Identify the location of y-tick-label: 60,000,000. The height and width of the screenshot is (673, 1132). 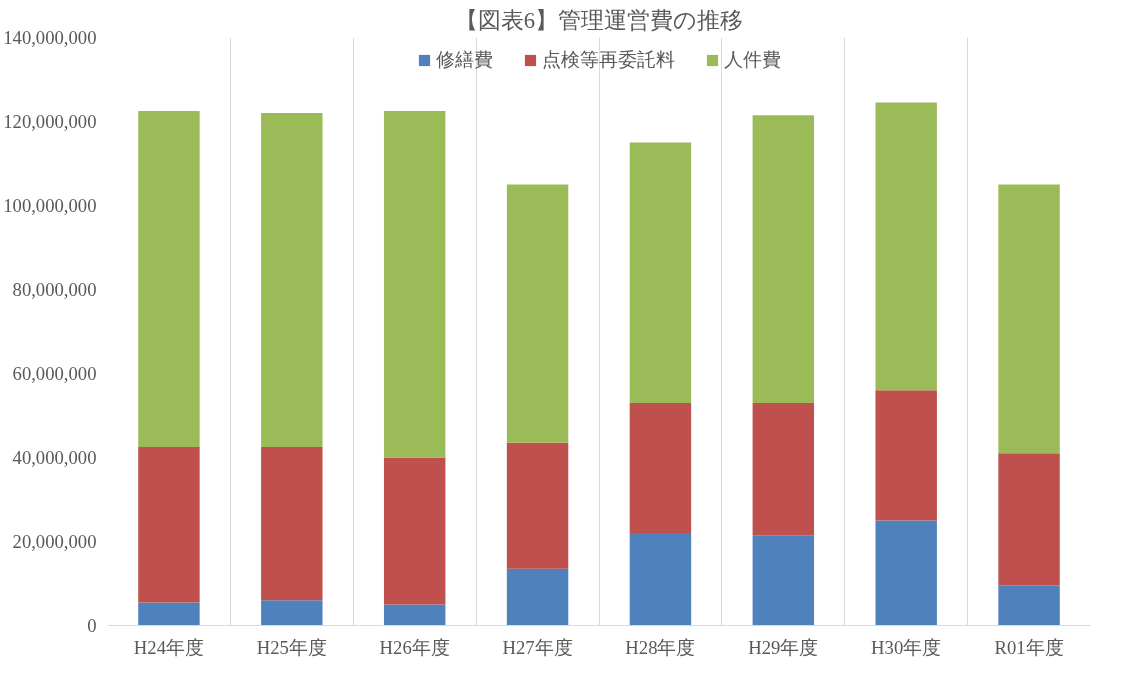
(54, 373).